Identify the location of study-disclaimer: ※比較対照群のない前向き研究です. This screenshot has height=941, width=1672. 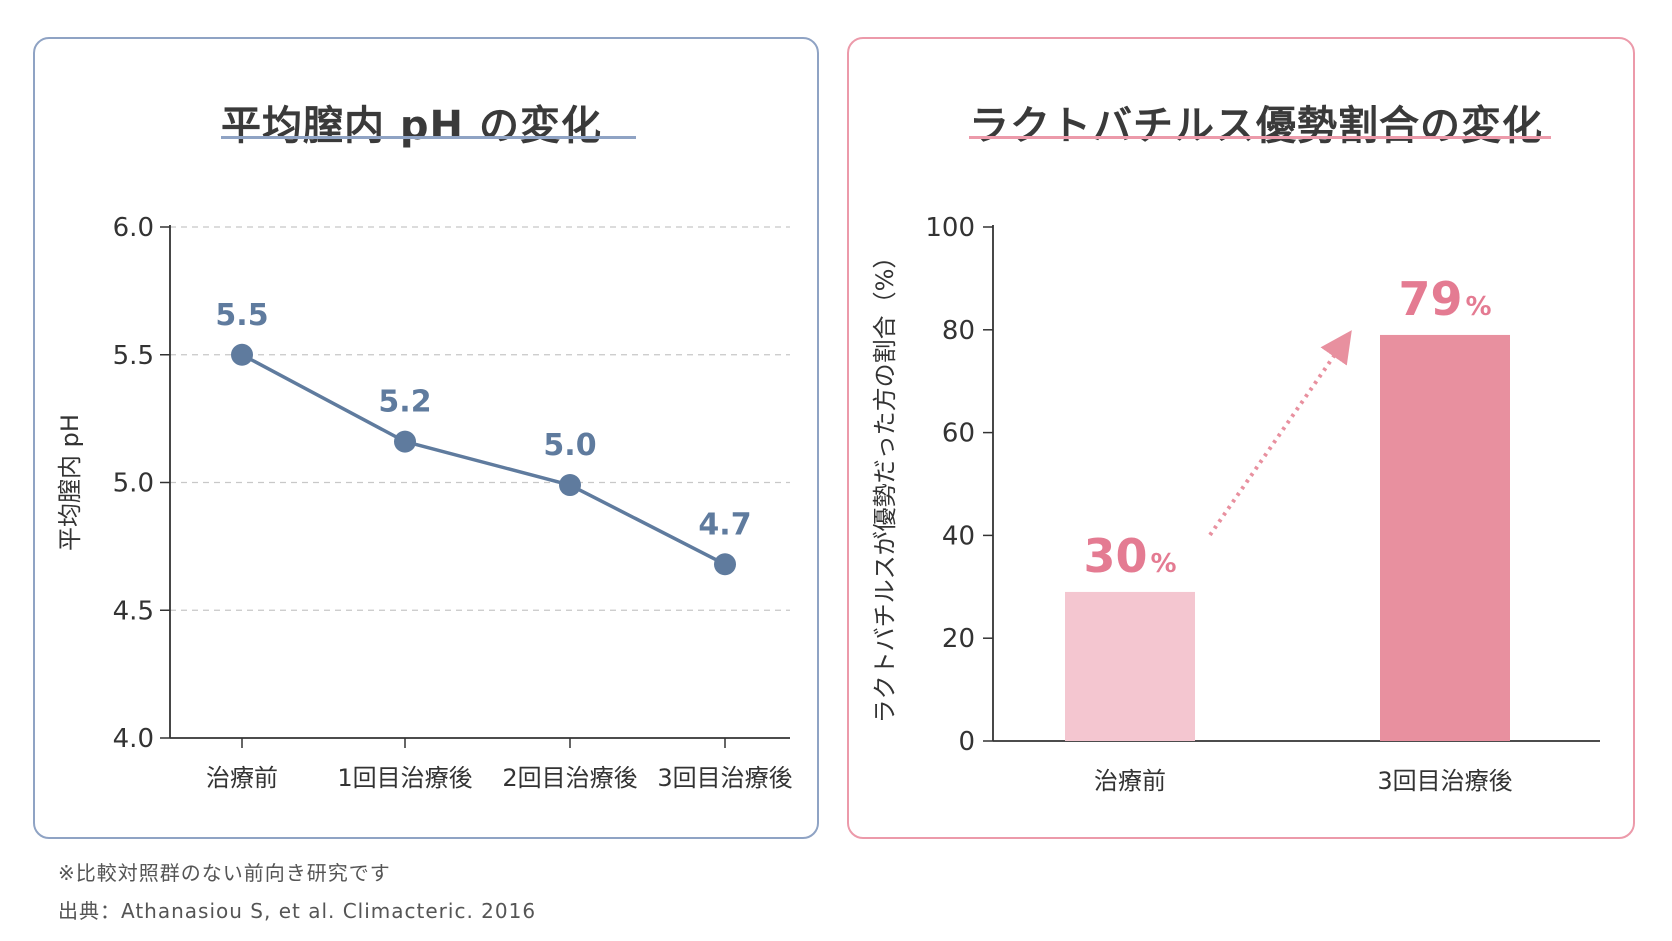
(224, 873).